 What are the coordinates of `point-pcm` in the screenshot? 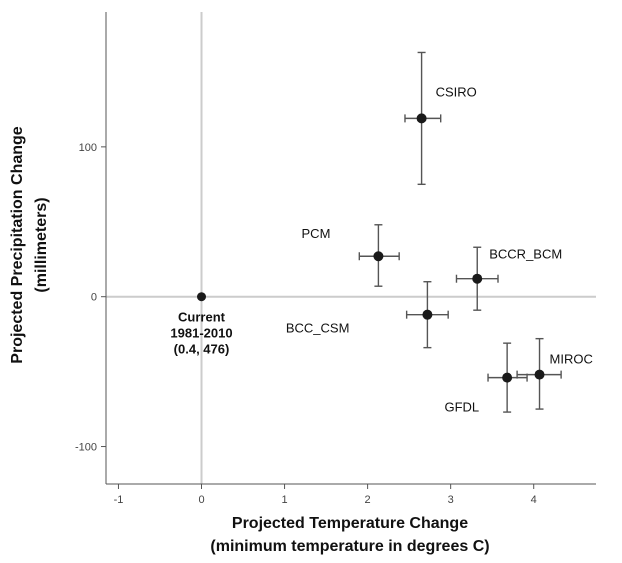 It's located at (379, 255).